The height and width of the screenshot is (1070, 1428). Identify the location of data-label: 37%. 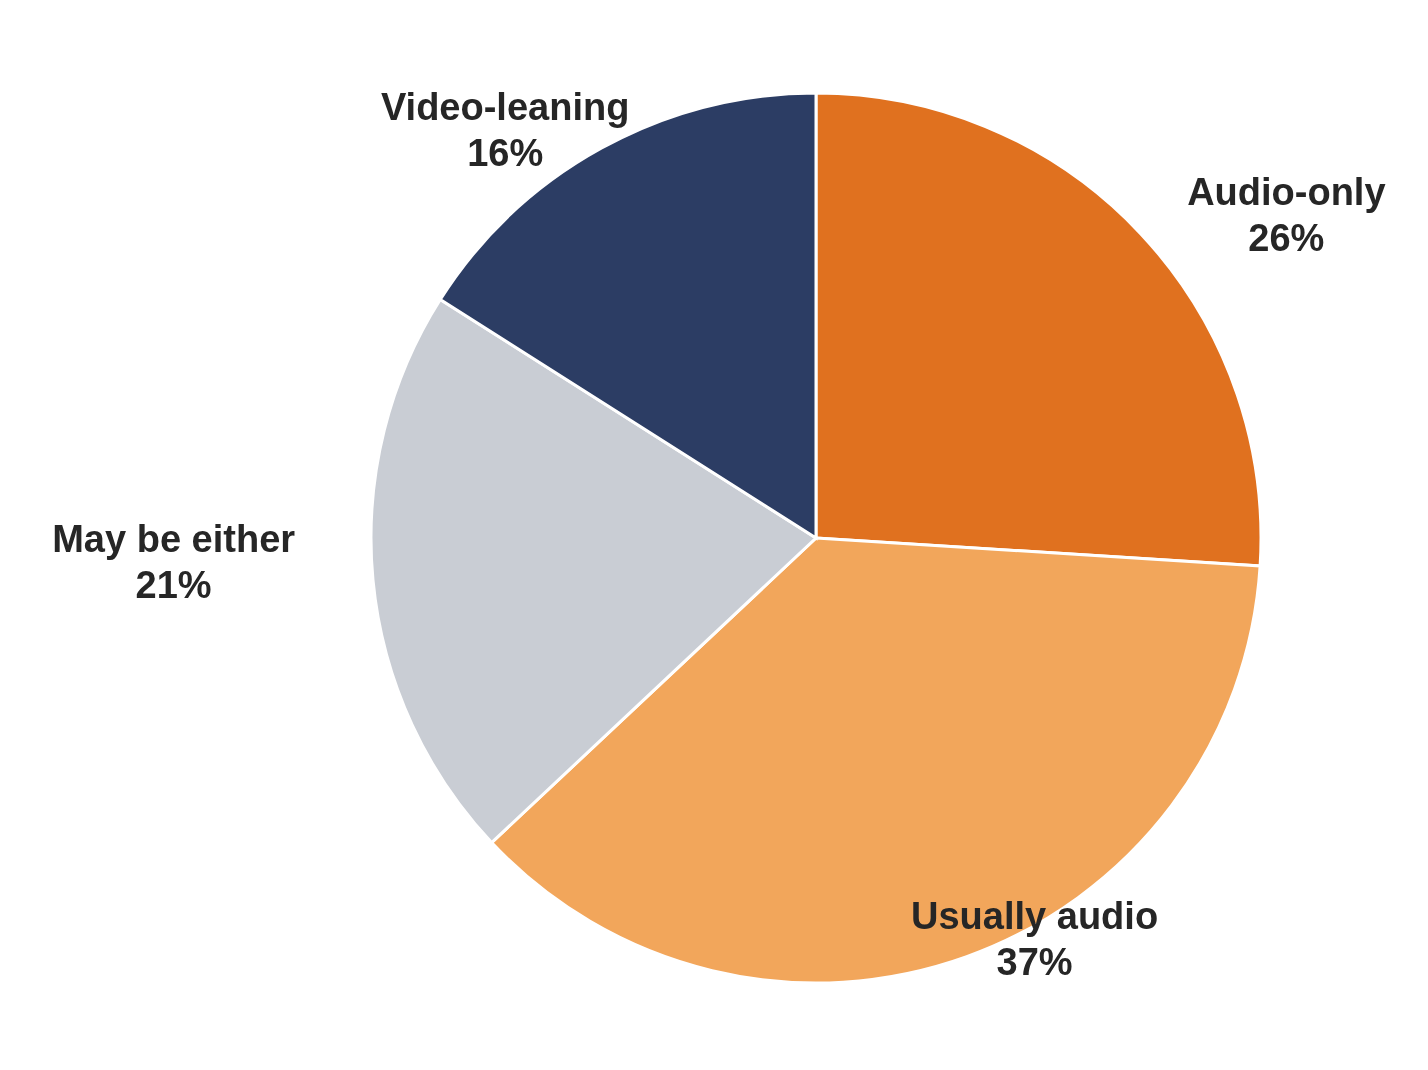
(1034, 961).